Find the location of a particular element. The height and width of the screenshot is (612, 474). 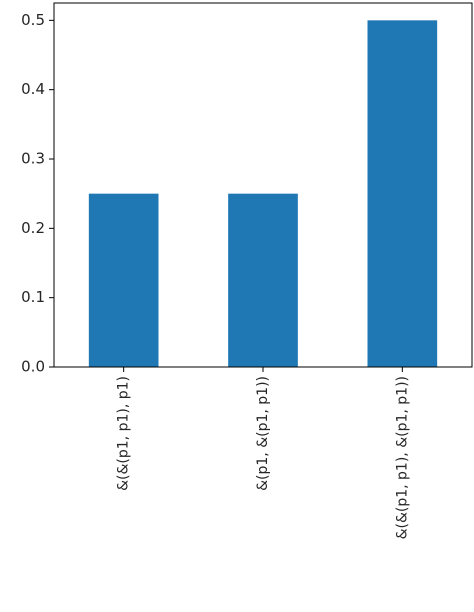

x-tick-label-1: &(p1, &(p1, p1)) is located at coordinates (263, 433).